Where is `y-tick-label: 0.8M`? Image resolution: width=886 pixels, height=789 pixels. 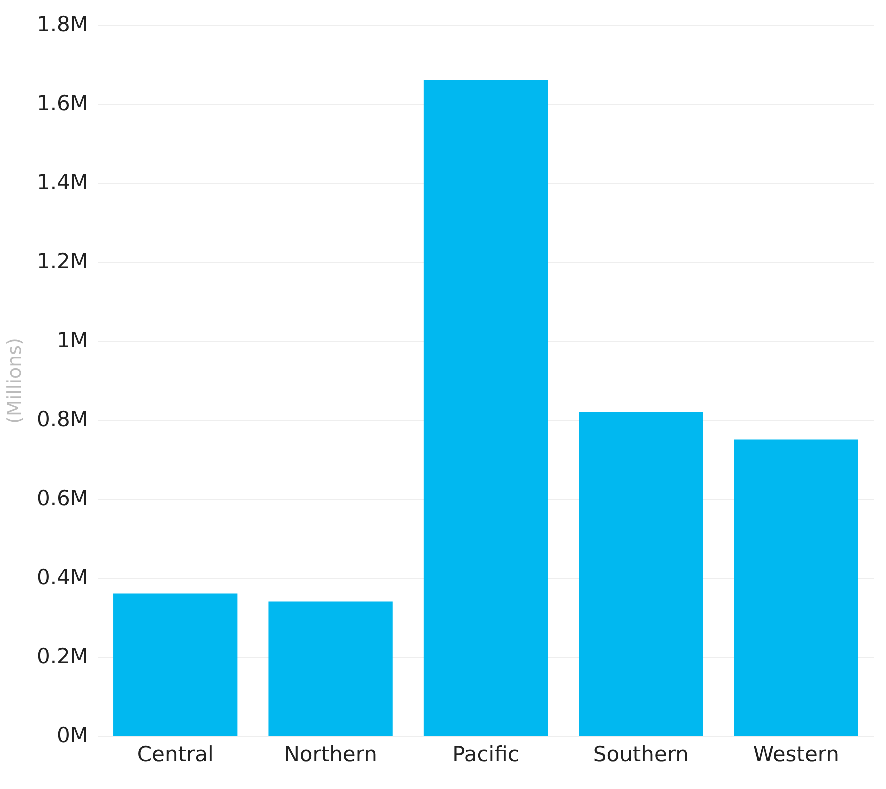
y-tick-label: 0.8M is located at coordinates (62, 420).